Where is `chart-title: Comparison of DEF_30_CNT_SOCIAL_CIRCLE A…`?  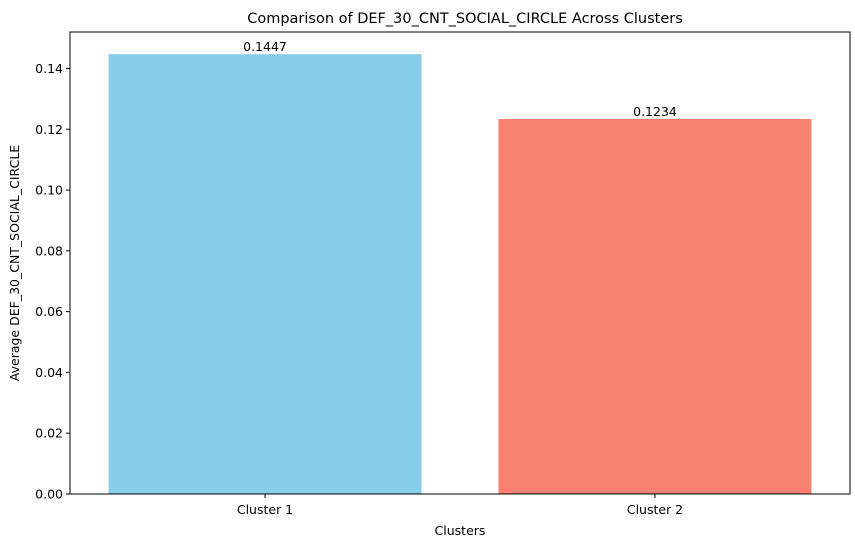
chart-title: Comparison of DEF_30_CNT_SOCIAL_CIRCLE A… is located at coordinates (465, 19).